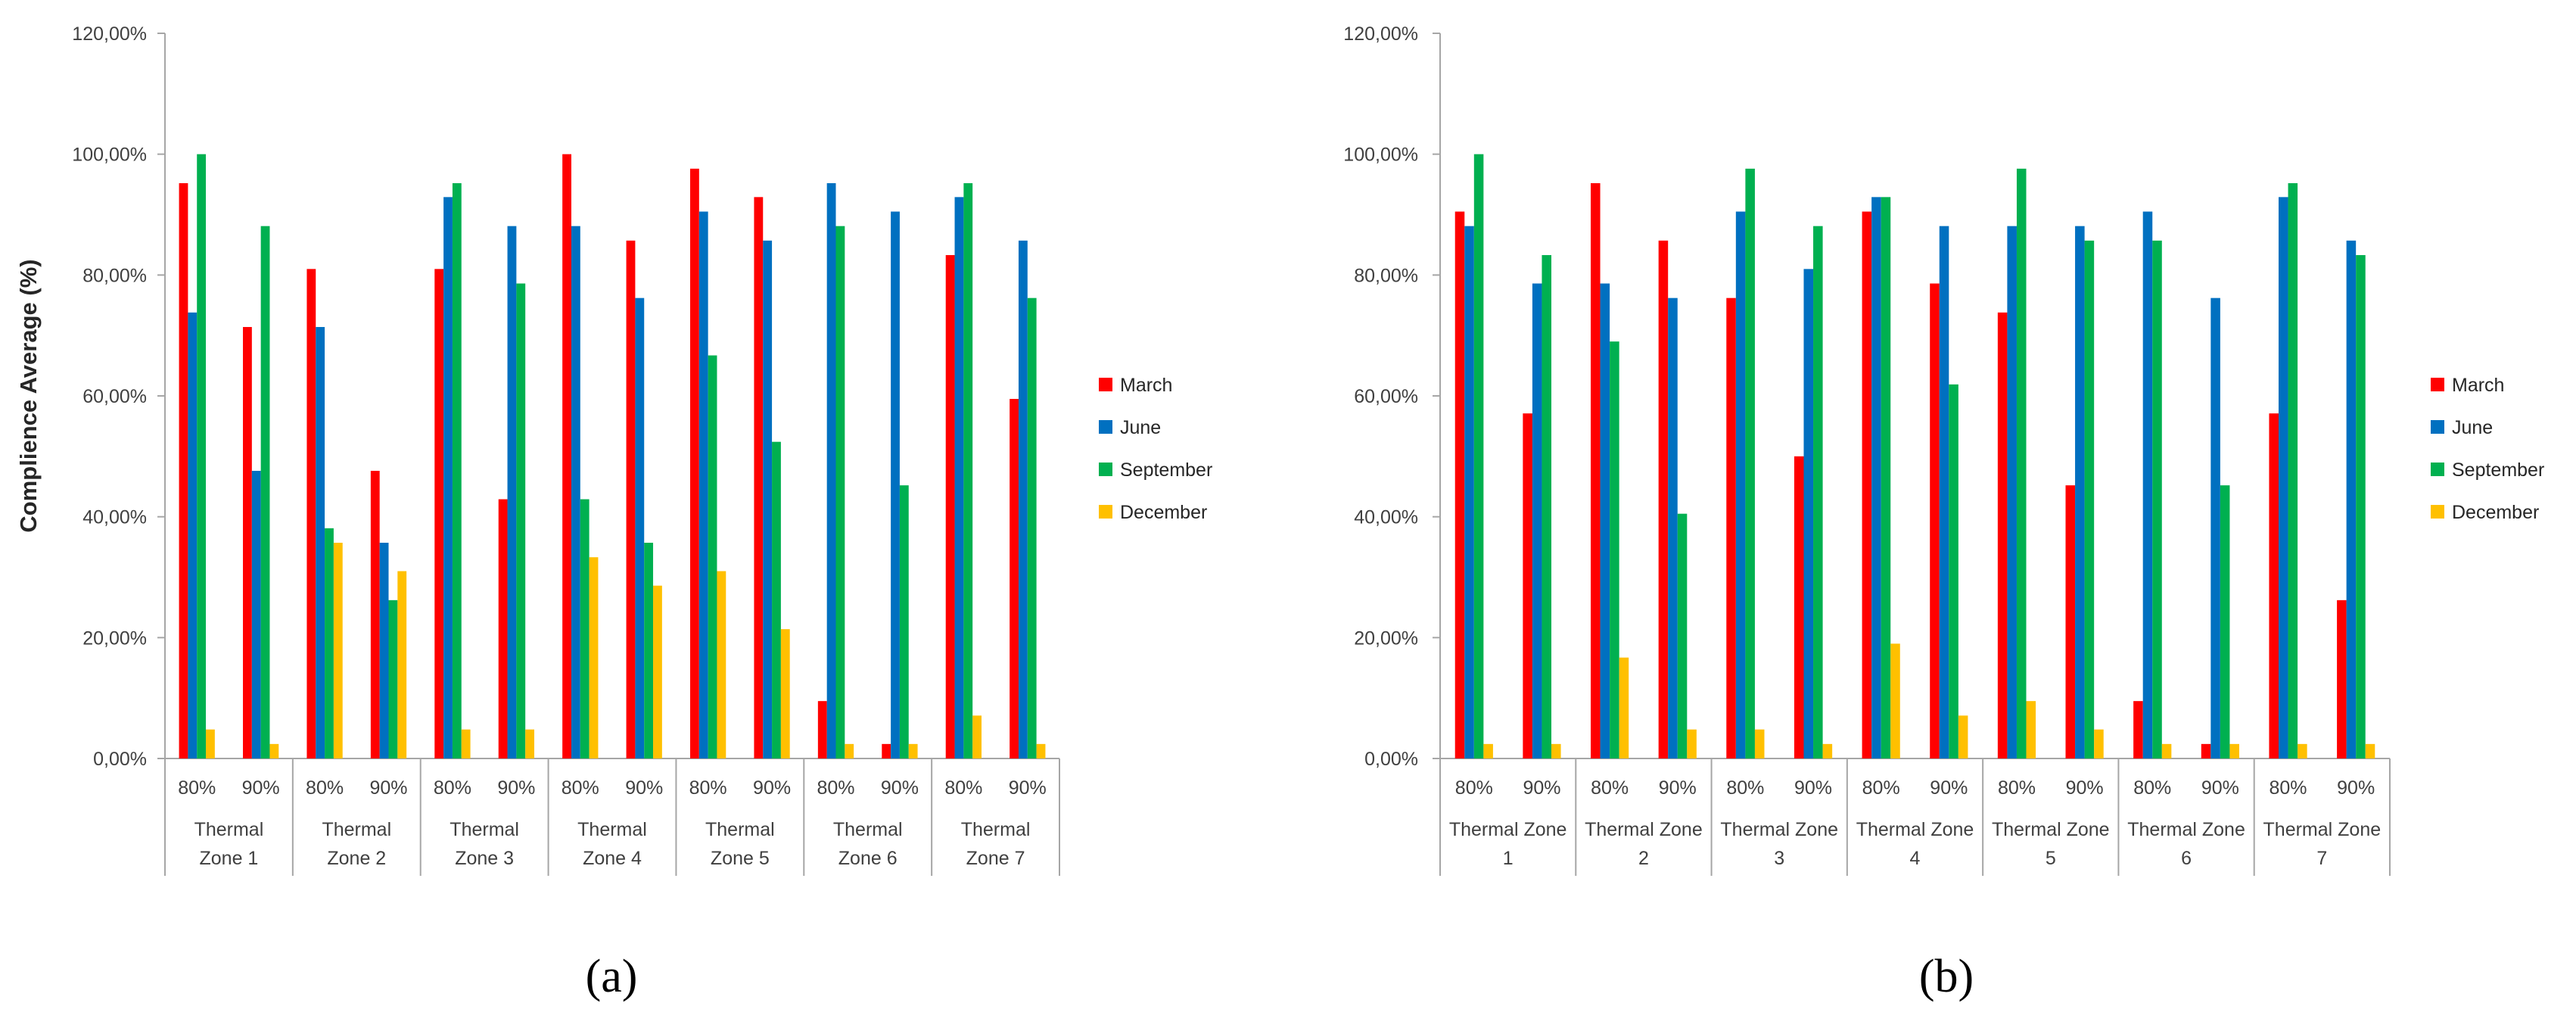 The image size is (2576, 1031). I want to click on group-label-line2: Zone 4, so click(612, 858).